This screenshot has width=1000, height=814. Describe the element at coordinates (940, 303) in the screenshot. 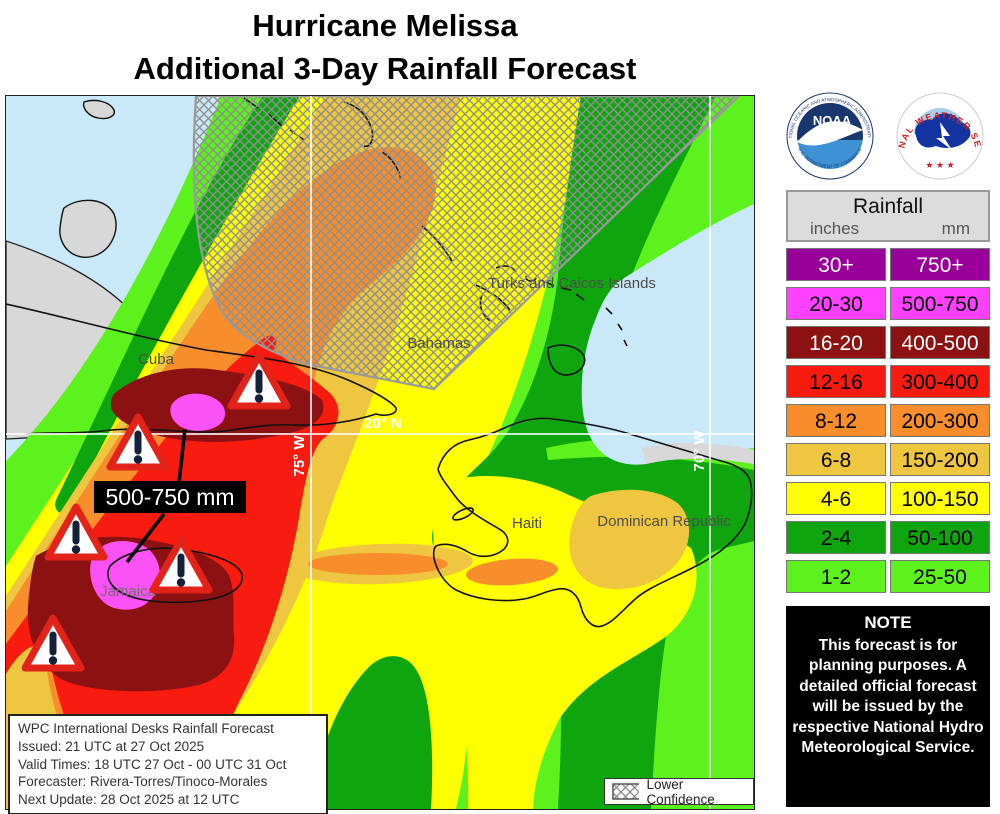

I see `legend-cell-mm: 500-750` at that location.